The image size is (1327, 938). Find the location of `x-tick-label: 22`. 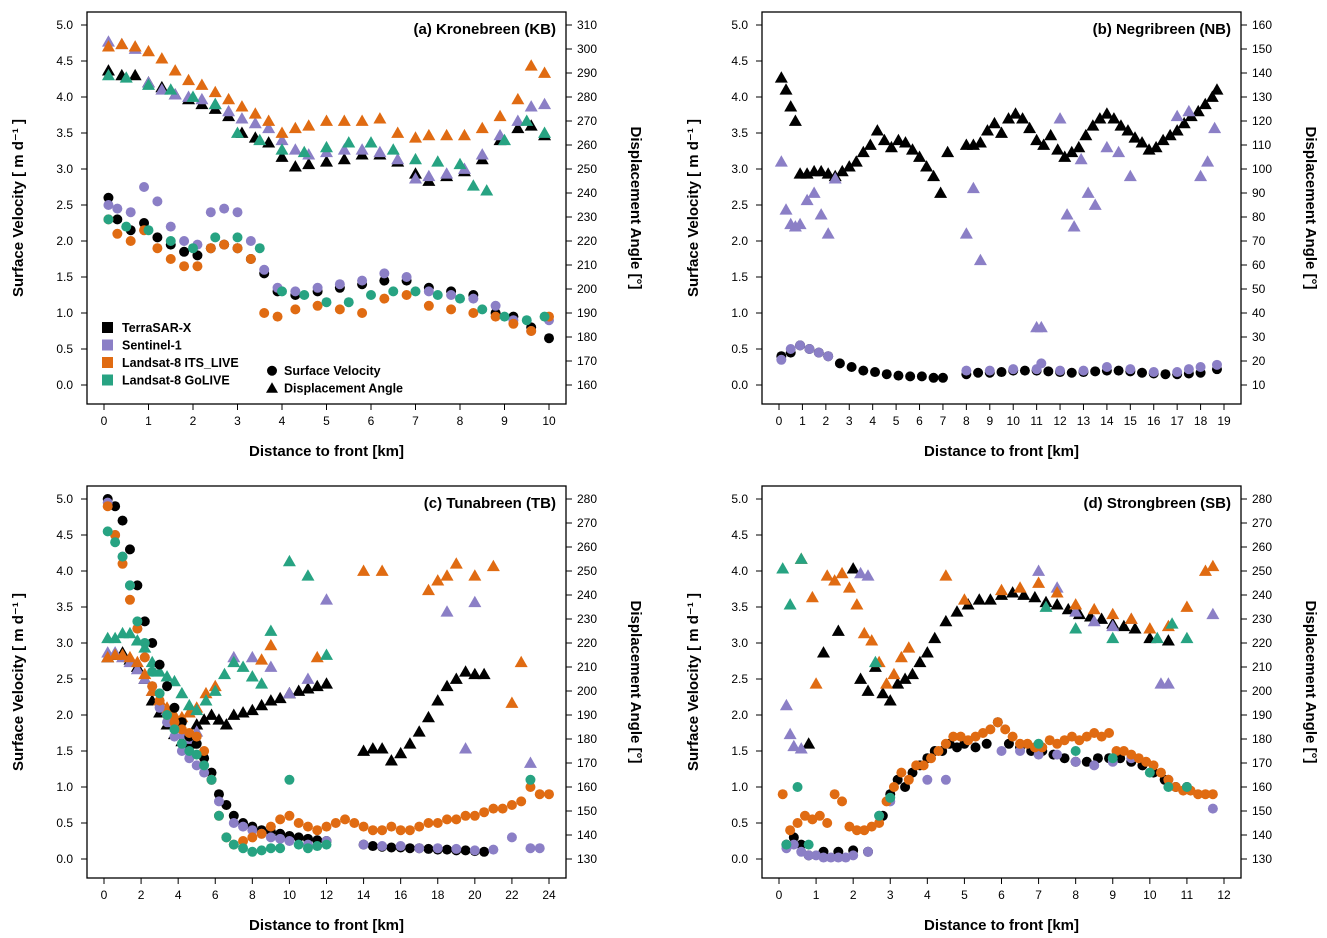

x-tick-label: 22 is located at coordinates (512, 895).